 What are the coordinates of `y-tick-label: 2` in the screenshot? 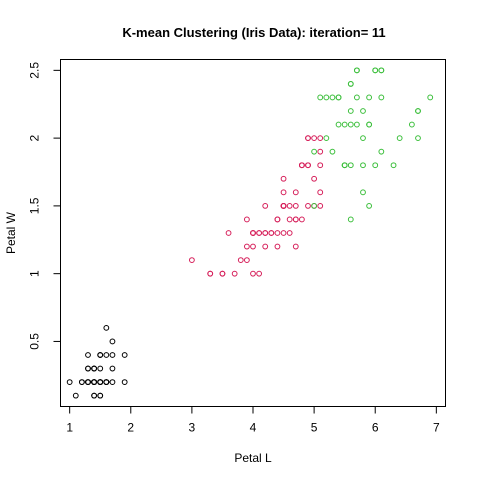 It's located at (35, 137).